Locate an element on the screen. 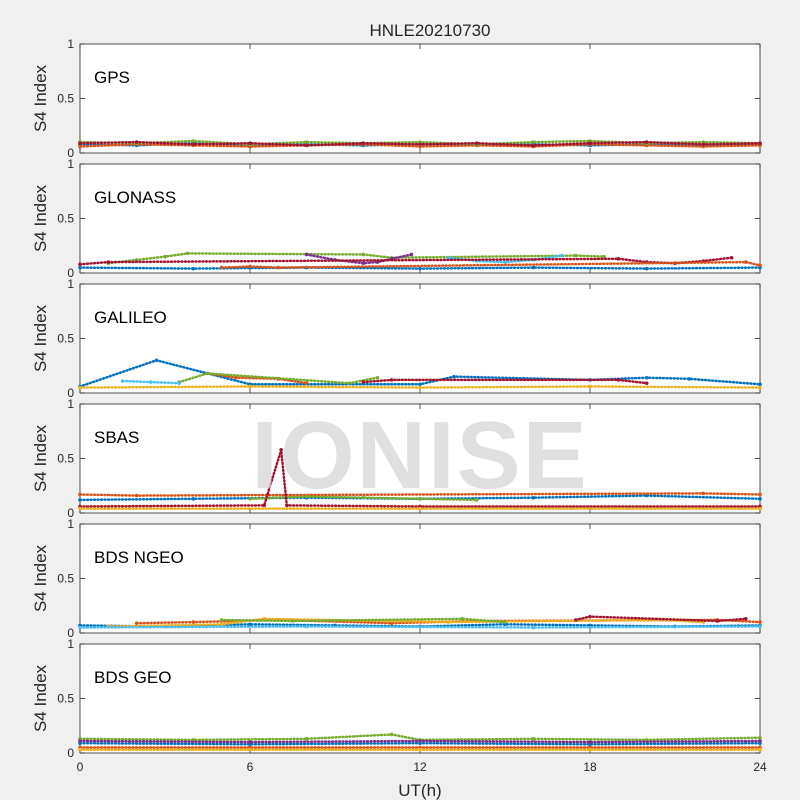 The height and width of the screenshot is (800, 800). x-tick-label: 12 is located at coordinates (420, 767).